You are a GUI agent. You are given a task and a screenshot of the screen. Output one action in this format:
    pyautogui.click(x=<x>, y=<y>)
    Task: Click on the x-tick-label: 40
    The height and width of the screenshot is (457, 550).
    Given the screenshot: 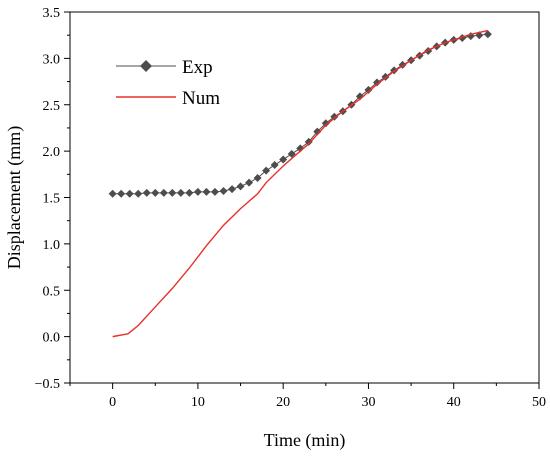 What is the action you would take?
    pyautogui.click(x=454, y=402)
    